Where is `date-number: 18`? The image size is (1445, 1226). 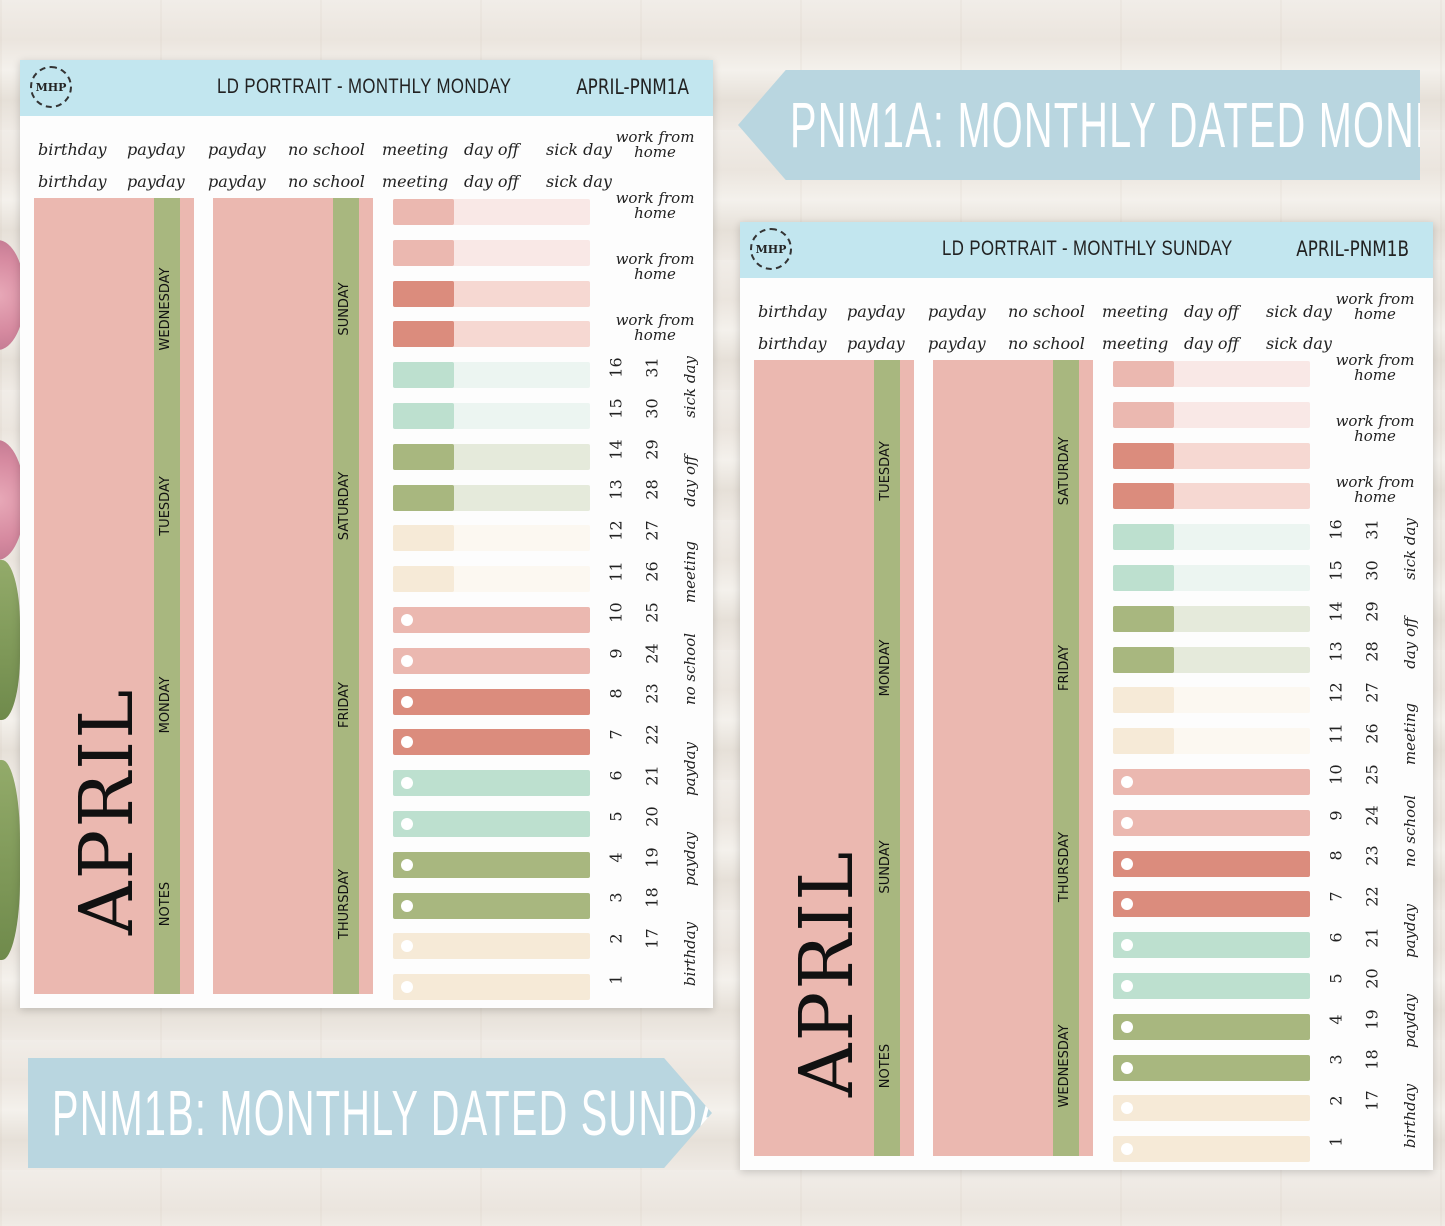
date-number: 18 is located at coordinates (1372, 1060).